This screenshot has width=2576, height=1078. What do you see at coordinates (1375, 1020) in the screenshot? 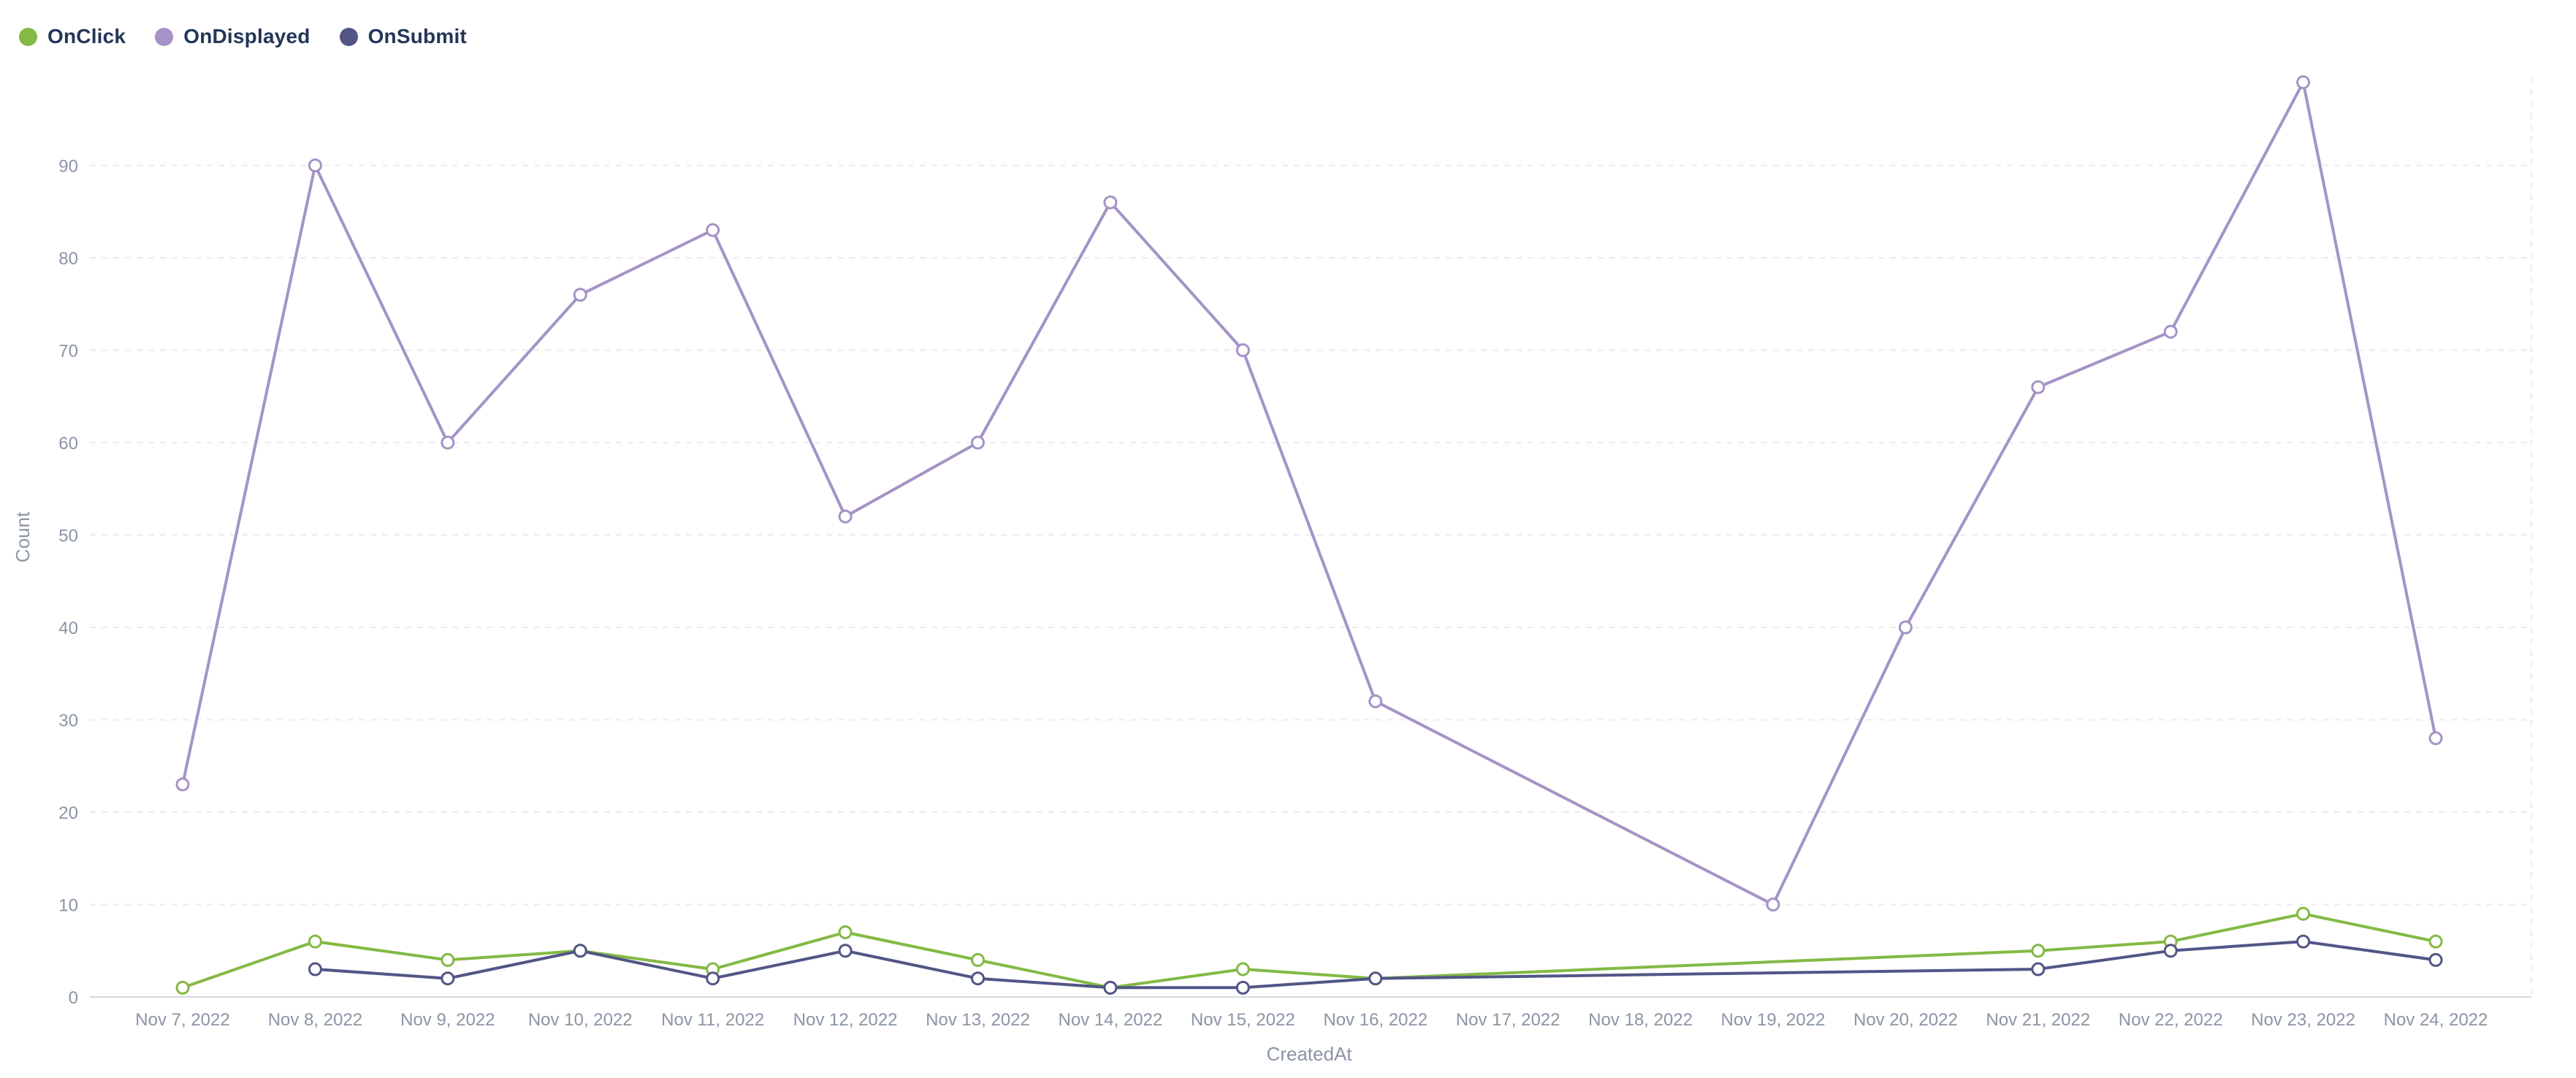
I see `x-tick-label: Nov 16, 2022` at bounding box center [1375, 1020].